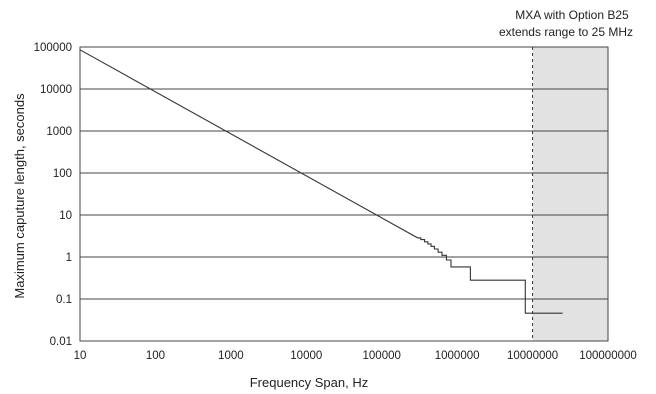  I want to click on x-tick-label: 100000000, so click(608, 356).